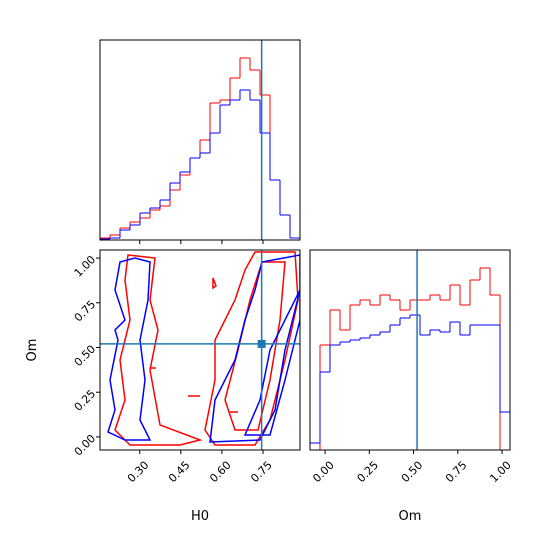 The width and height of the screenshot is (550, 554). What do you see at coordinates (200, 516) in the screenshot?
I see `x-axis-label: H0` at bounding box center [200, 516].